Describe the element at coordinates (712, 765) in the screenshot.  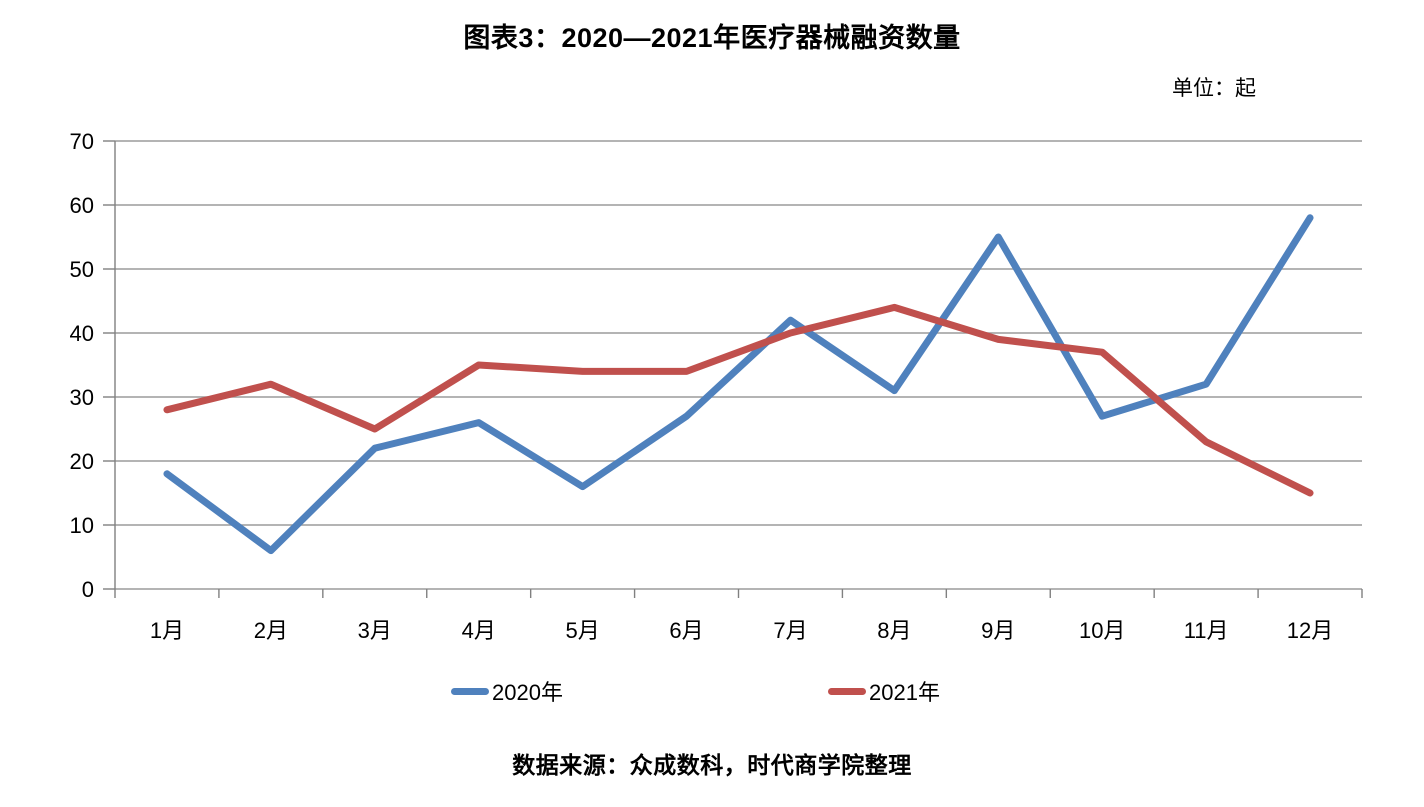
I see `source-note: 数据来源：众成数科，时代商学院整理` at that location.